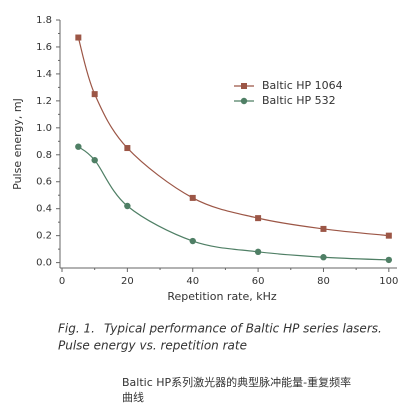 Image resolution: width=420 pixels, height=415 pixels. What do you see at coordinates (44, 74) in the screenshot?
I see `y-tick-label: 1.4` at bounding box center [44, 74].